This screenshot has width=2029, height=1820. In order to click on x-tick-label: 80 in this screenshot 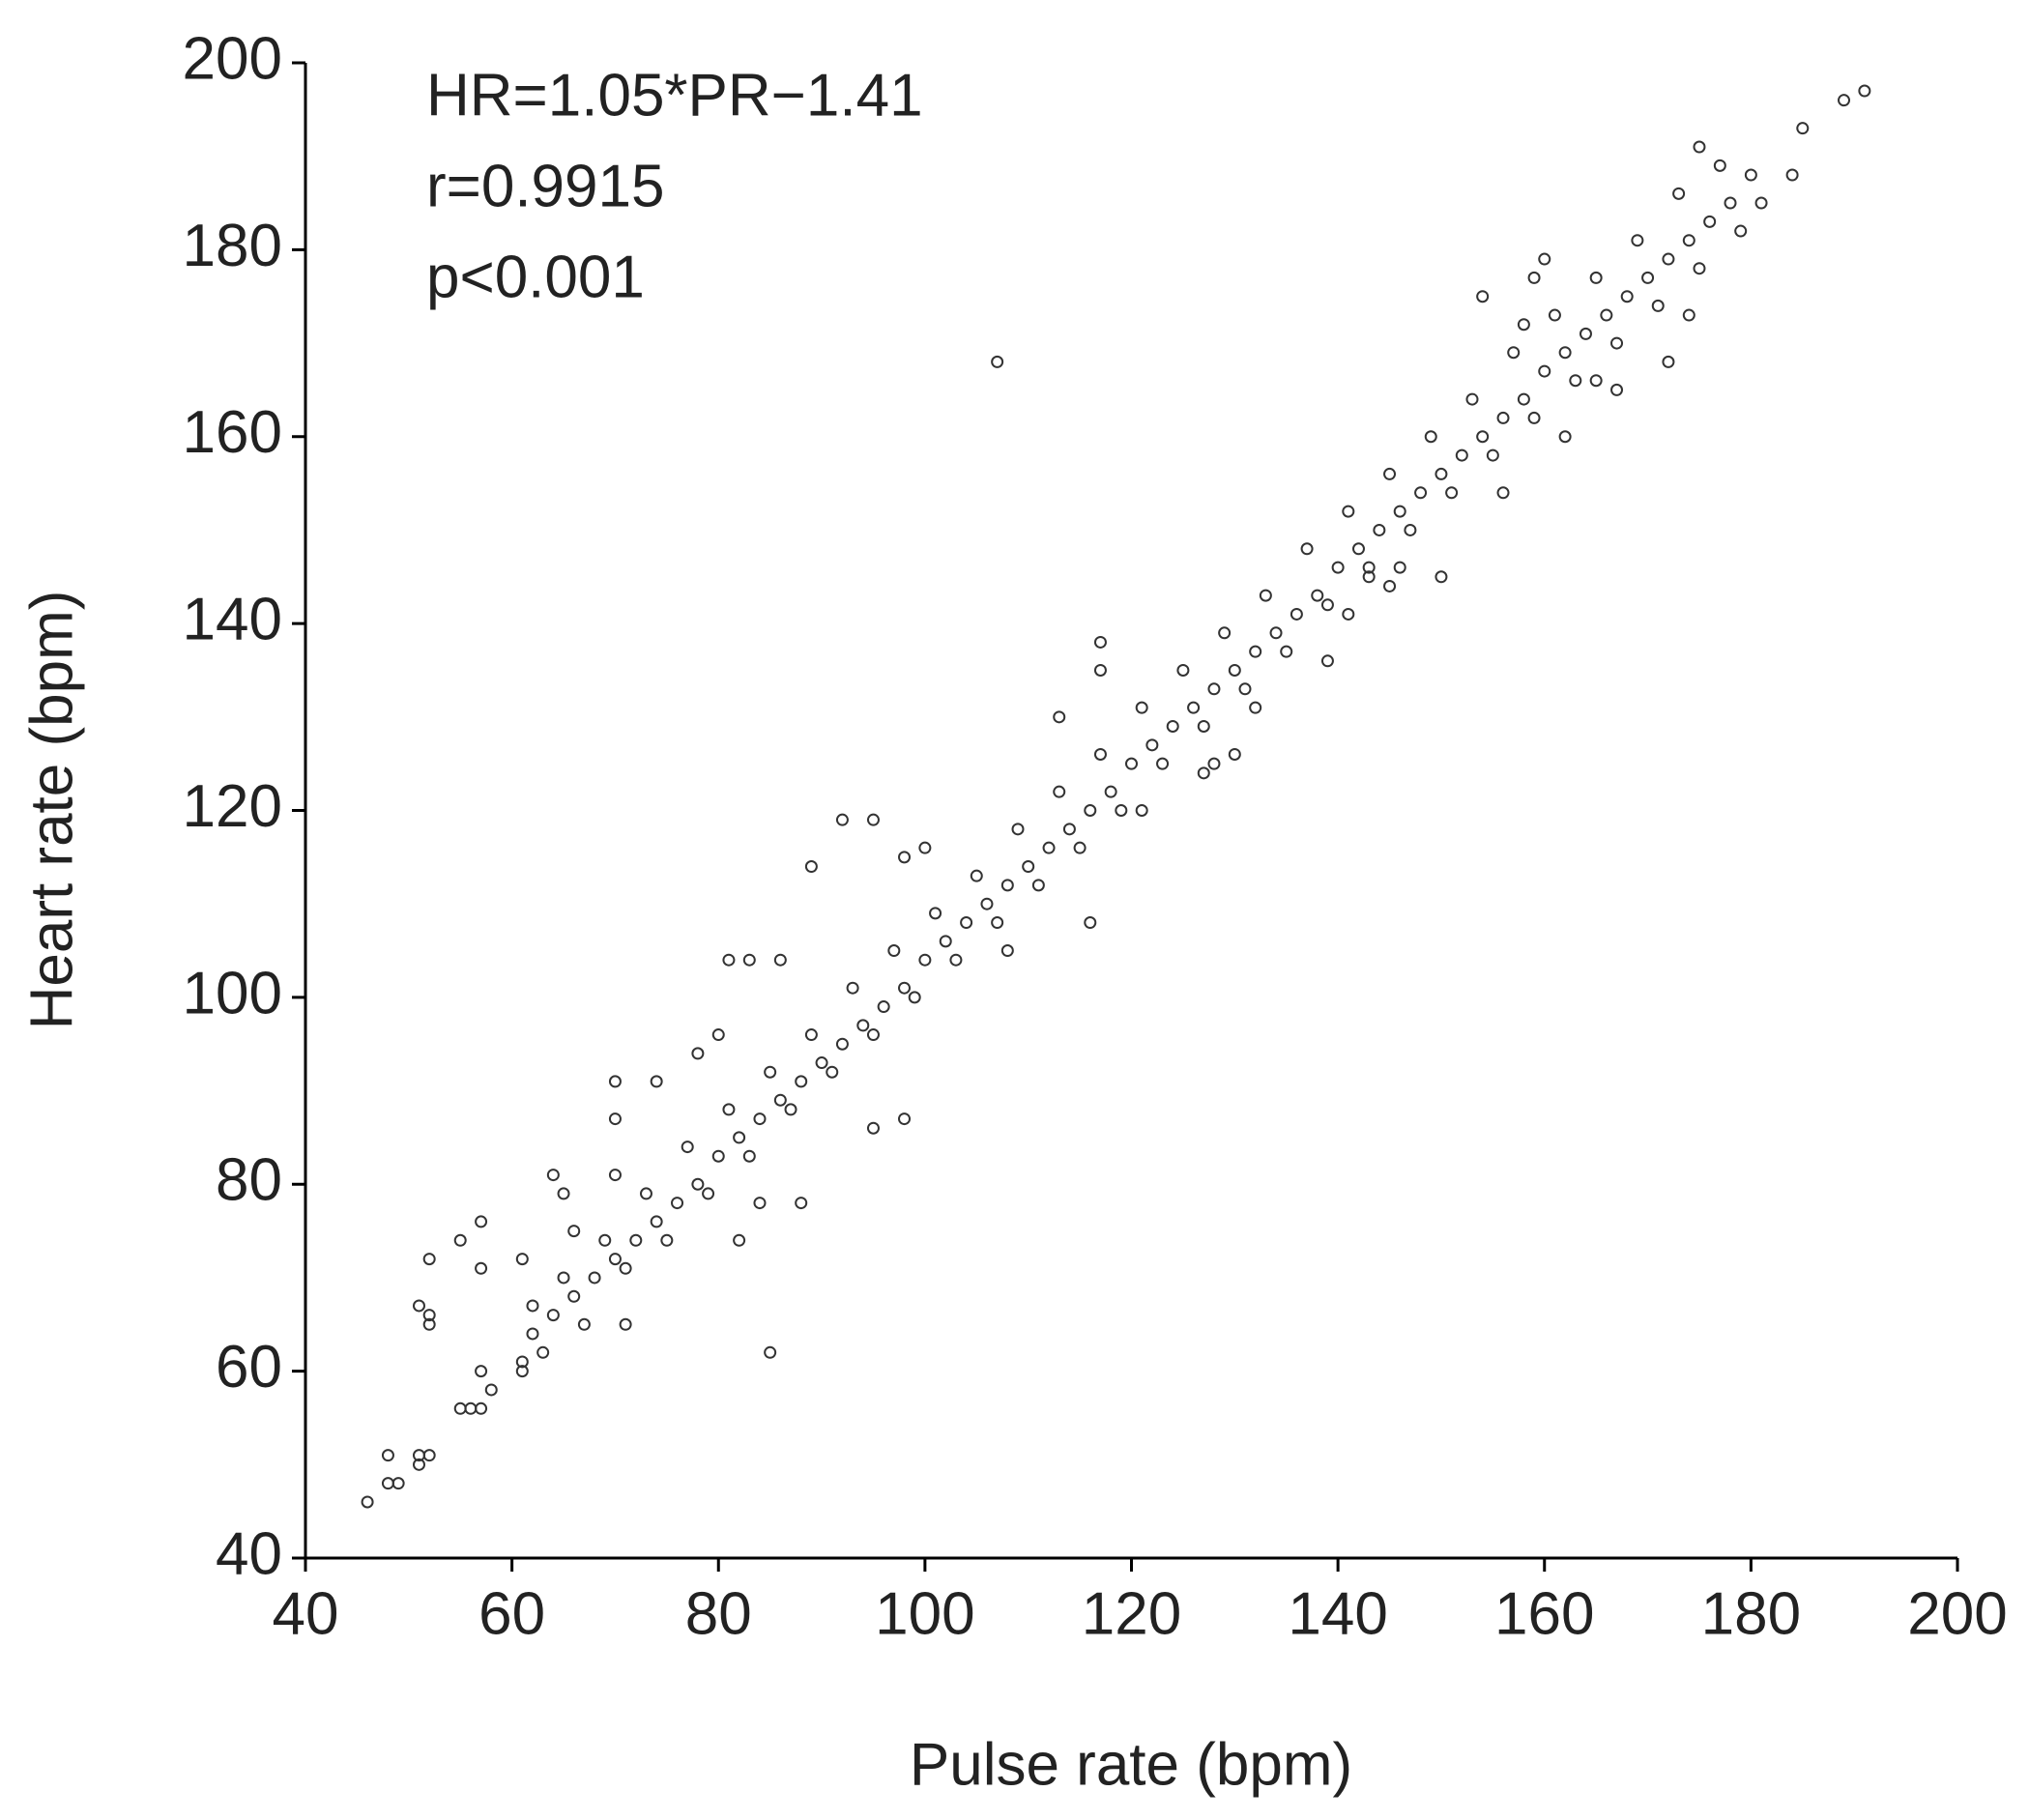, I will do `click(718, 1613)`.